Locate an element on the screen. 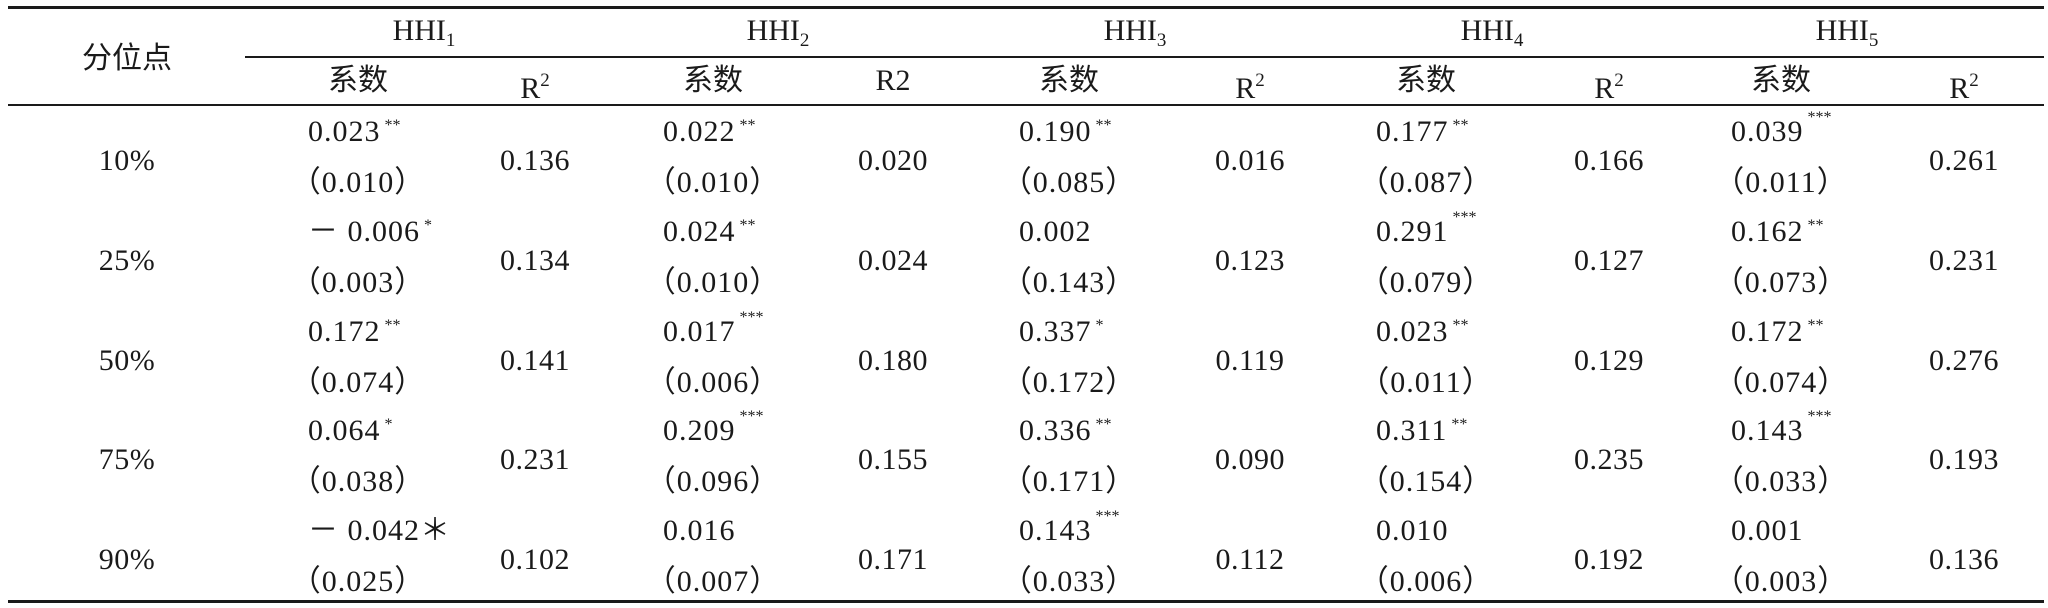  standard-error: （0.033） is located at coordinates (1069, 581).